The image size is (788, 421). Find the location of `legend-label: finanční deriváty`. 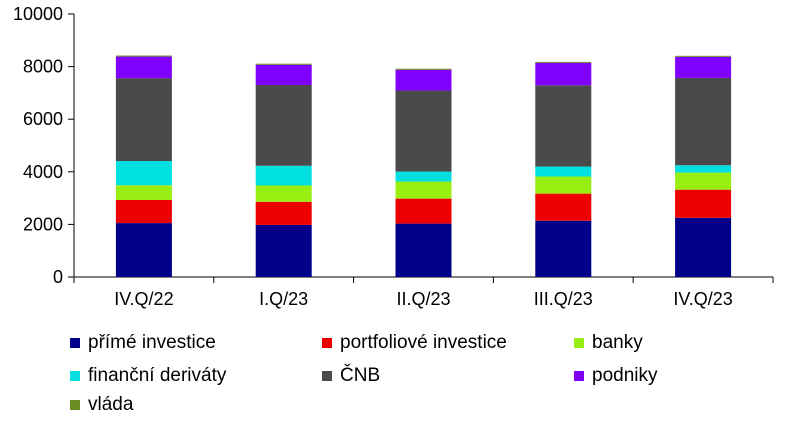

legend-label: finanční deriváty is located at coordinates (157, 375).